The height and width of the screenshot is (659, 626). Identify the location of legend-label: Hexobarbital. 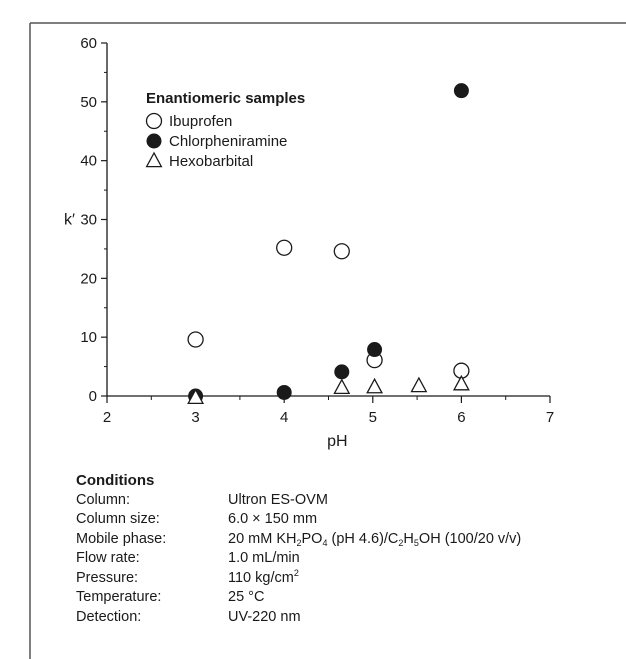
(211, 161).